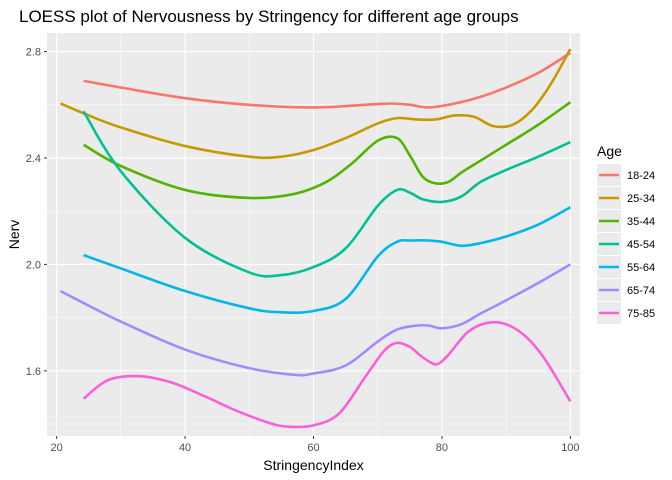 The height and width of the screenshot is (480, 672). I want to click on legend-item-75-85: 75-85, so click(626, 313).